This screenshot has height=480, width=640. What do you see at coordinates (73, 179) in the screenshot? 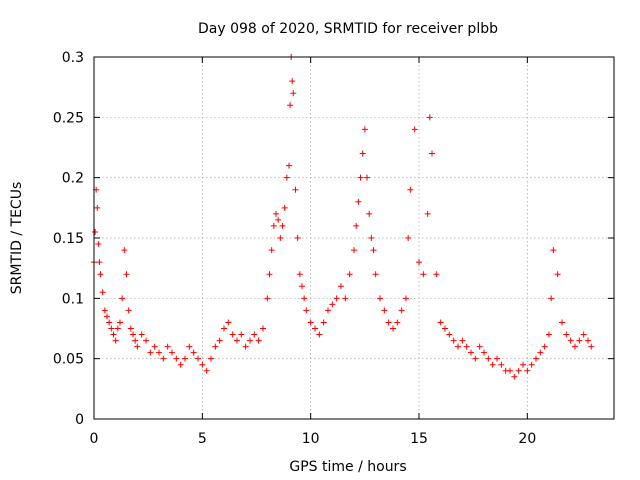
I see `y-tick-label: 0.2` at bounding box center [73, 179].